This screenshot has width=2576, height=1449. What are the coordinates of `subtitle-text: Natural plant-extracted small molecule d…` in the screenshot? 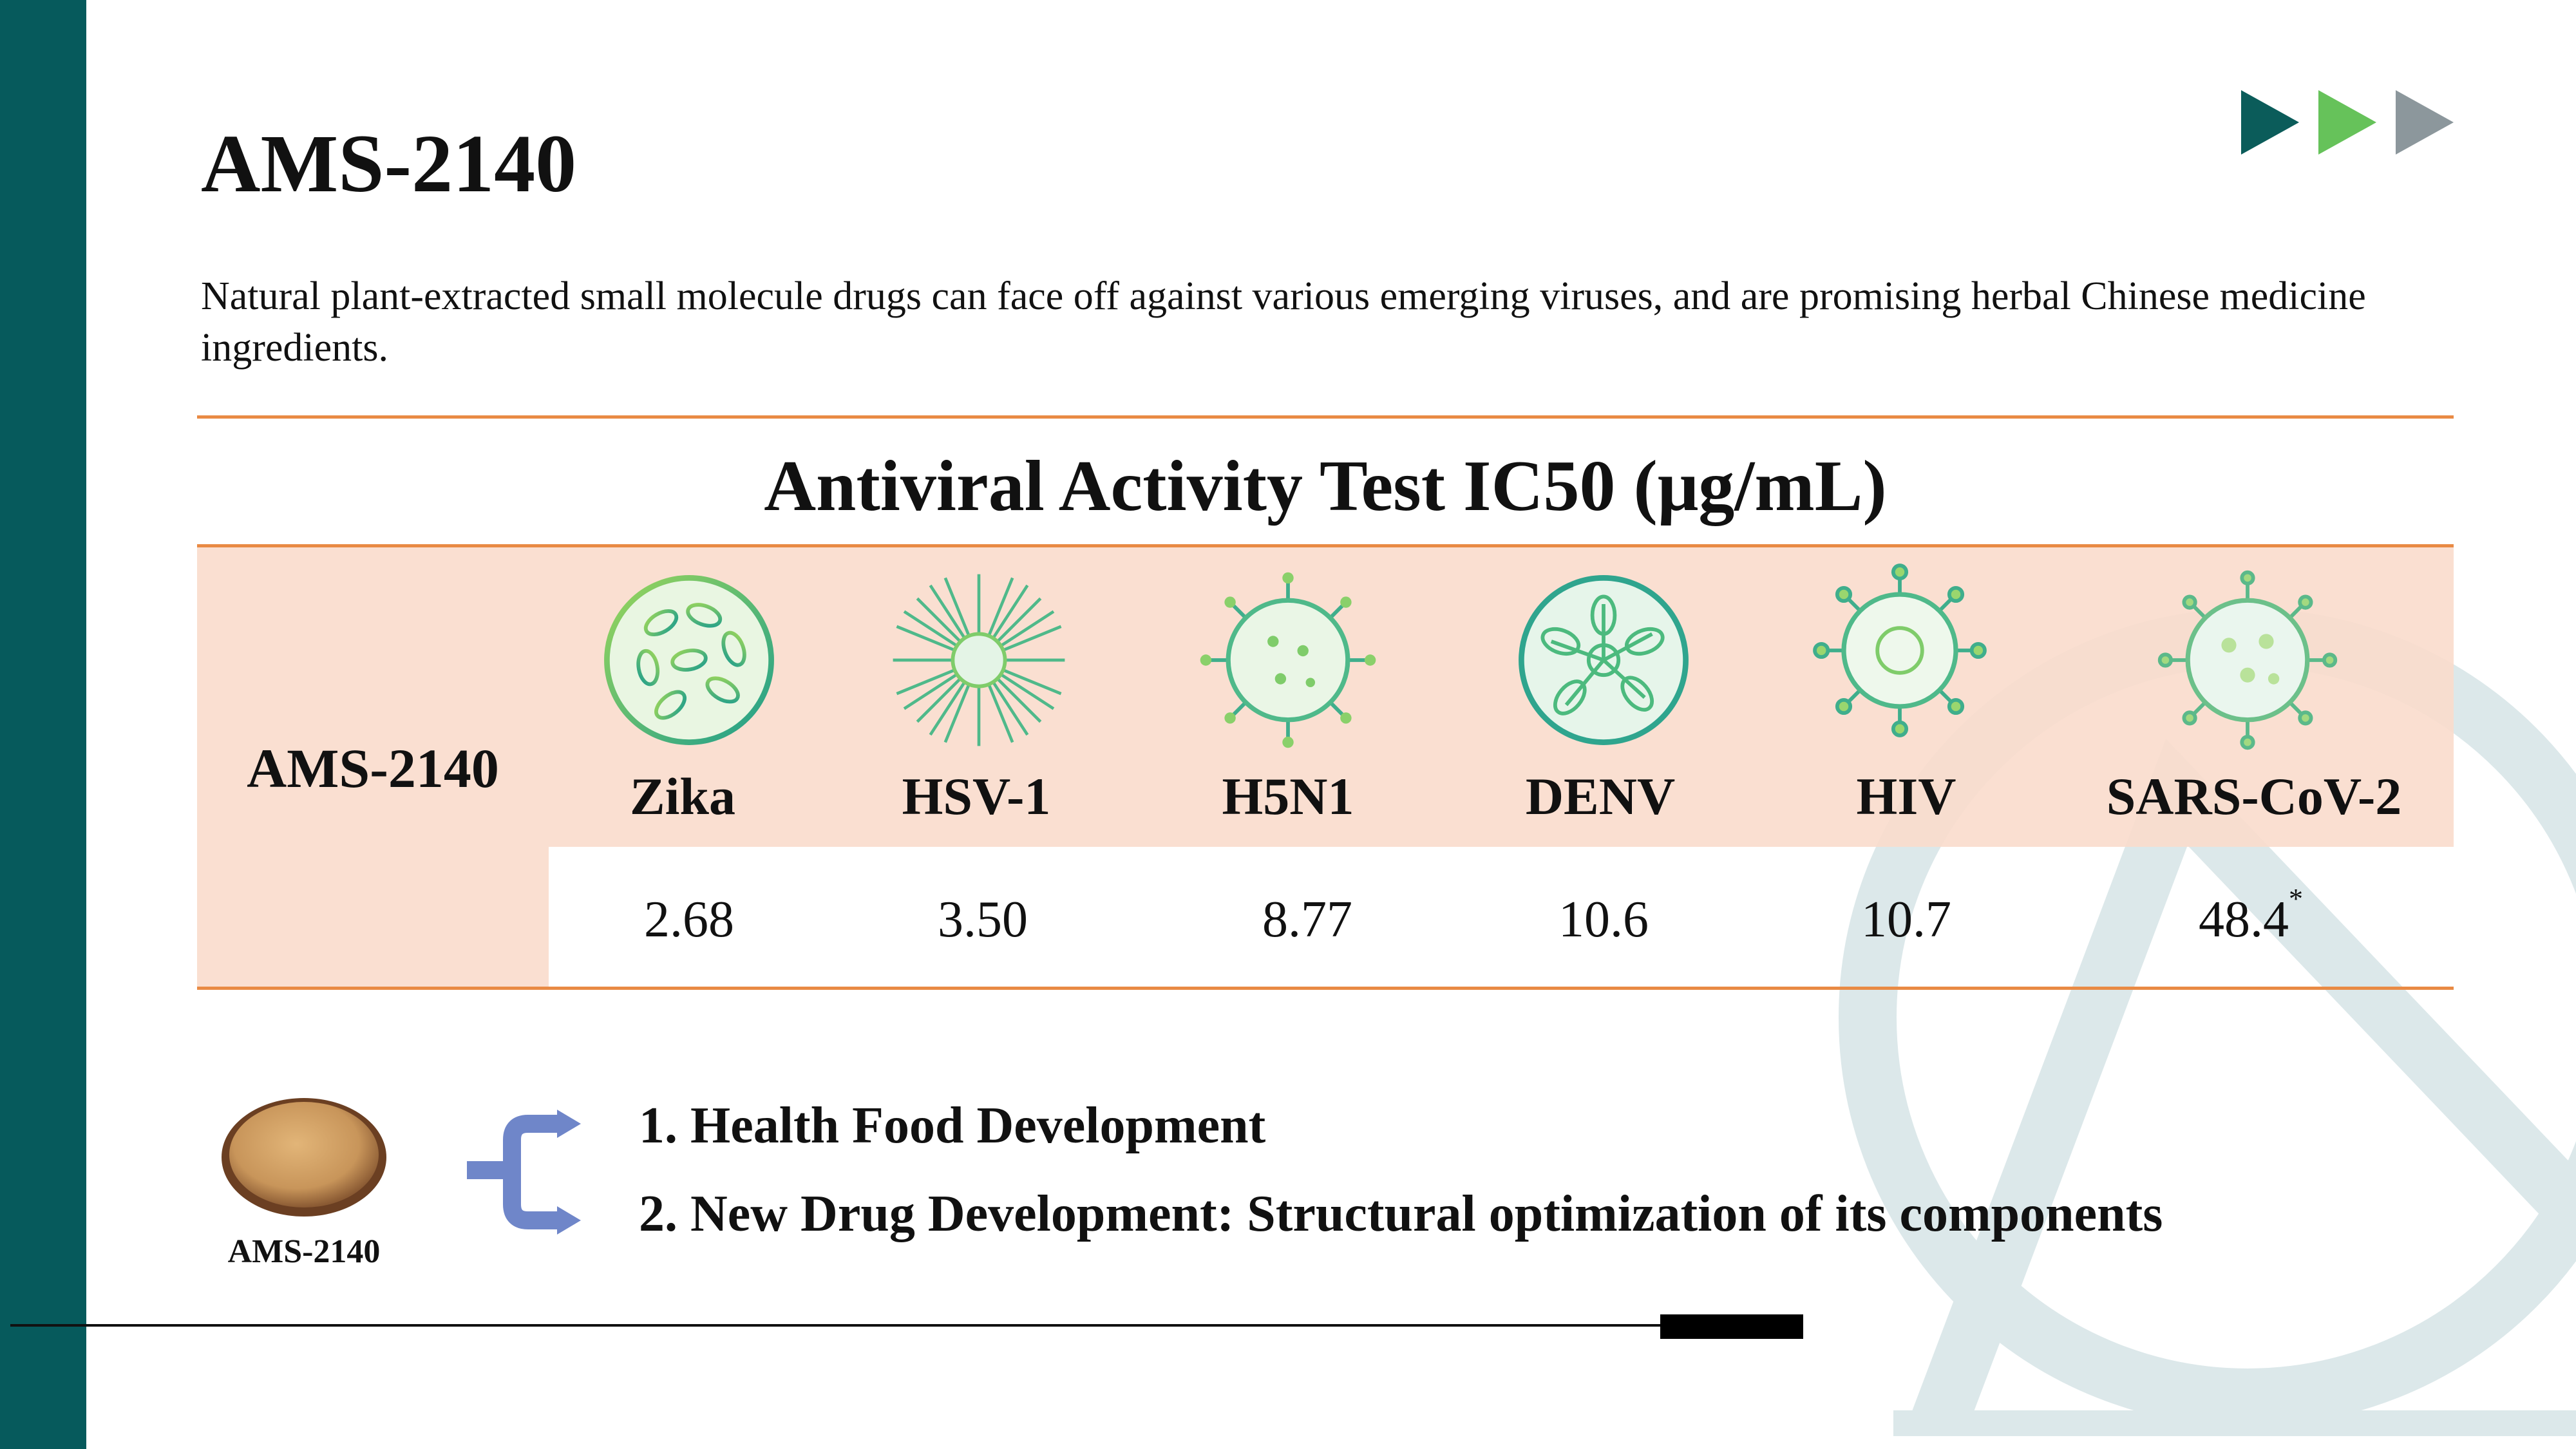 It's located at (1284, 322).